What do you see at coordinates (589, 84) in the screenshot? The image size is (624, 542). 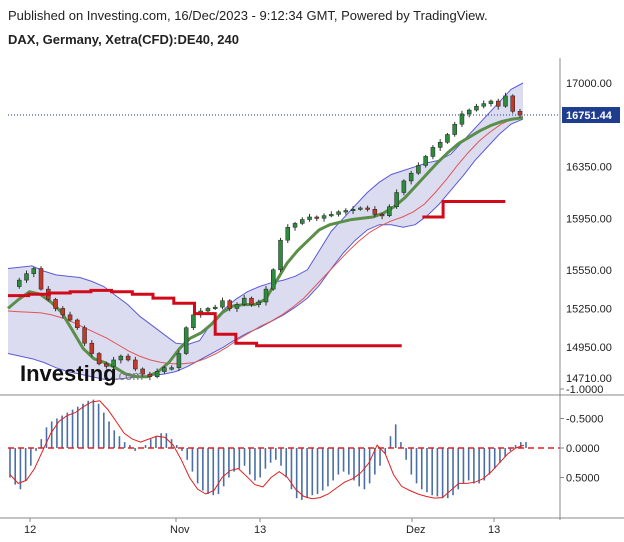 I see `price-tick-label: 17000.00` at bounding box center [589, 84].